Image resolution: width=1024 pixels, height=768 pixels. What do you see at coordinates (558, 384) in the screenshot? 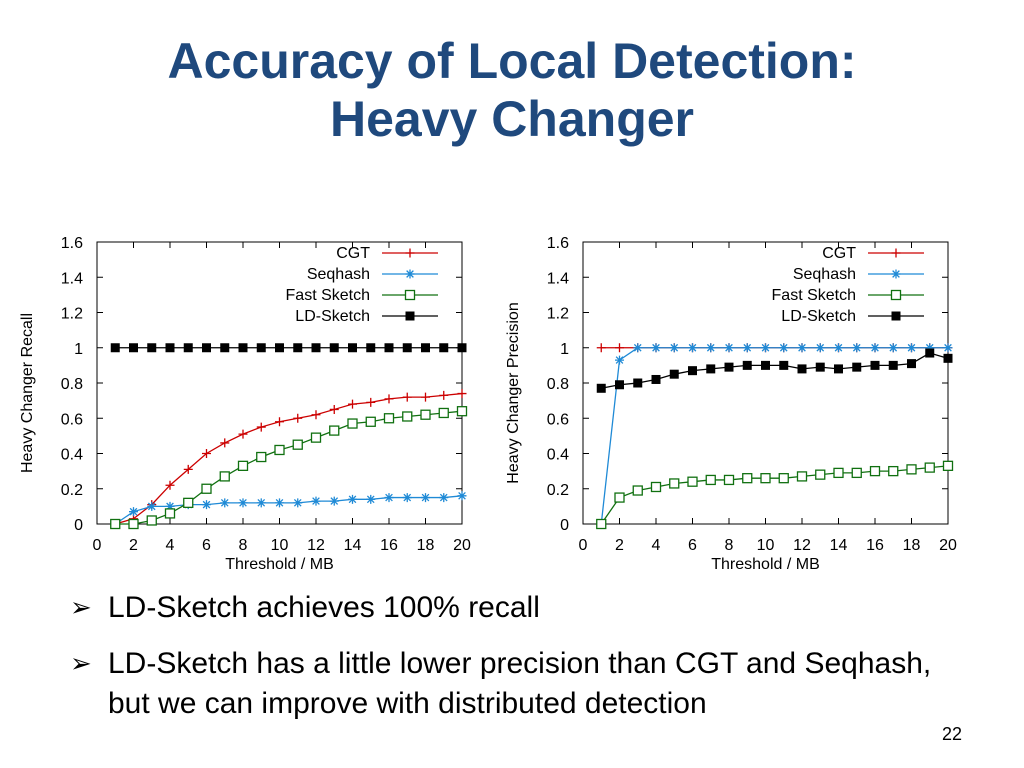
I see `precision-y-tick-label: 0.8` at bounding box center [558, 384].